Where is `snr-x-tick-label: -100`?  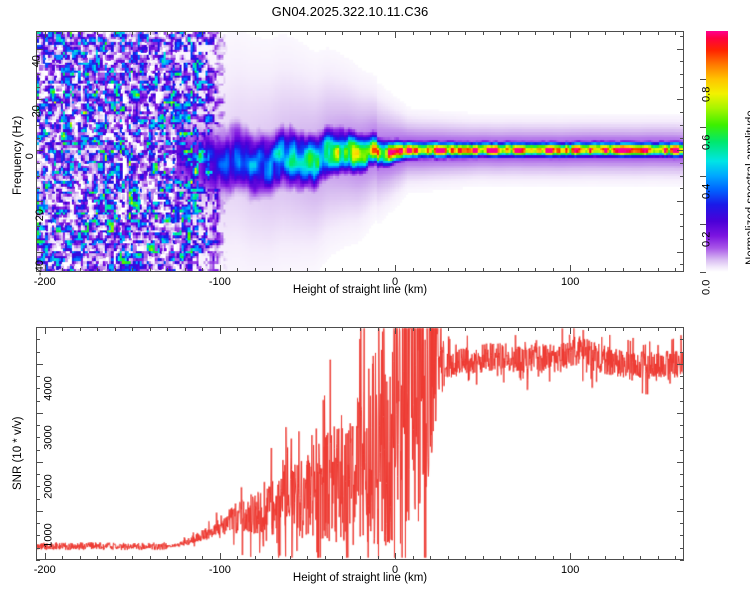 snr-x-tick-label: -100 is located at coordinates (219, 570).